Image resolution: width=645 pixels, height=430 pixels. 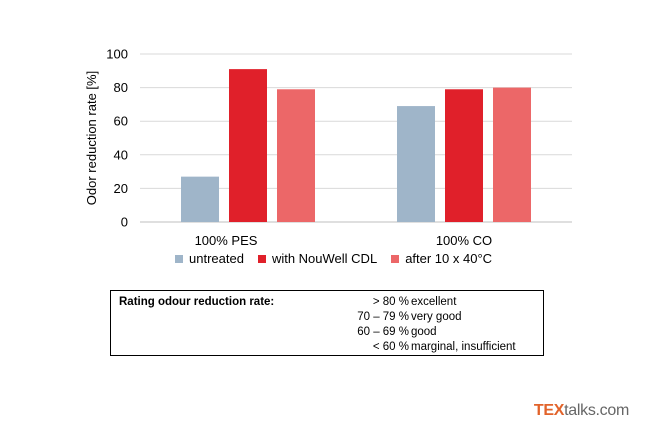 What do you see at coordinates (390, 302) in the screenshot?
I see `rating-range: > 80 %` at bounding box center [390, 302].